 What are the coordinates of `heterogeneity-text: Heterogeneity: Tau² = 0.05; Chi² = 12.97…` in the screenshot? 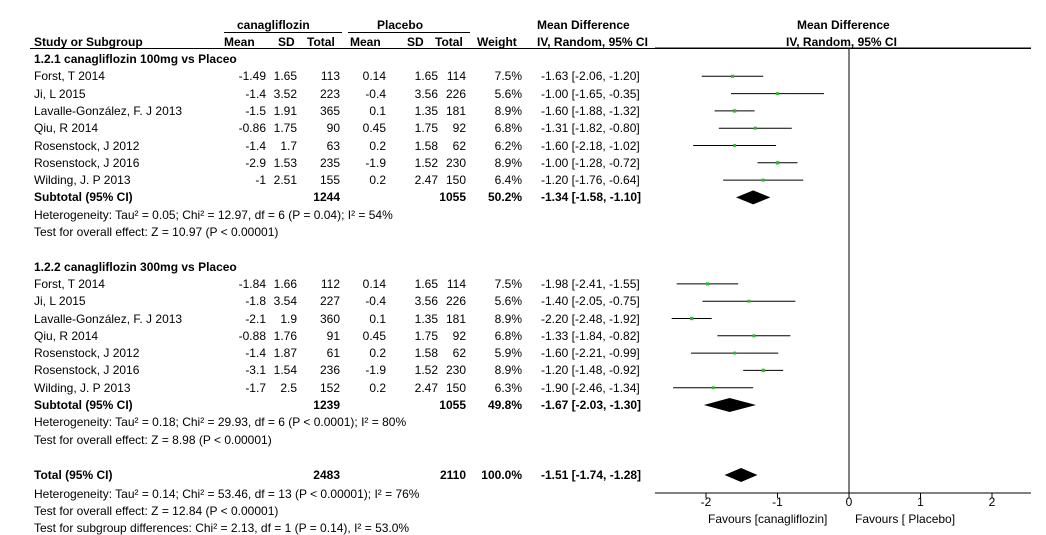 It's located at (213, 214).